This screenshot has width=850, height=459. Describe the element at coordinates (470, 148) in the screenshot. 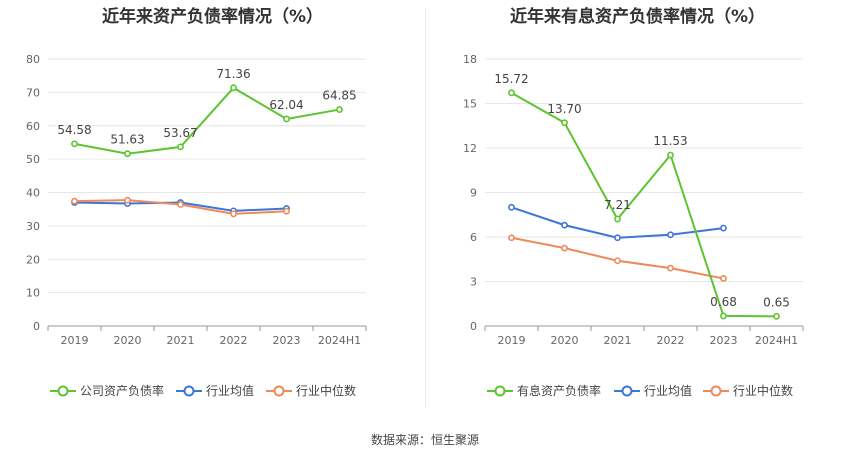

I see `y-tick-label: 12` at that location.